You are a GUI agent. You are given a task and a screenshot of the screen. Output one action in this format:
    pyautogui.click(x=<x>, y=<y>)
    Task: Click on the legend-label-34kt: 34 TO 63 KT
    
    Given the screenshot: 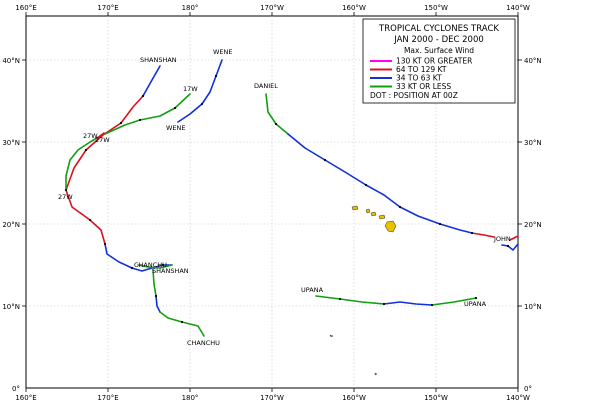 What is the action you would take?
    pyautogui.click(x=419, y=78)
    